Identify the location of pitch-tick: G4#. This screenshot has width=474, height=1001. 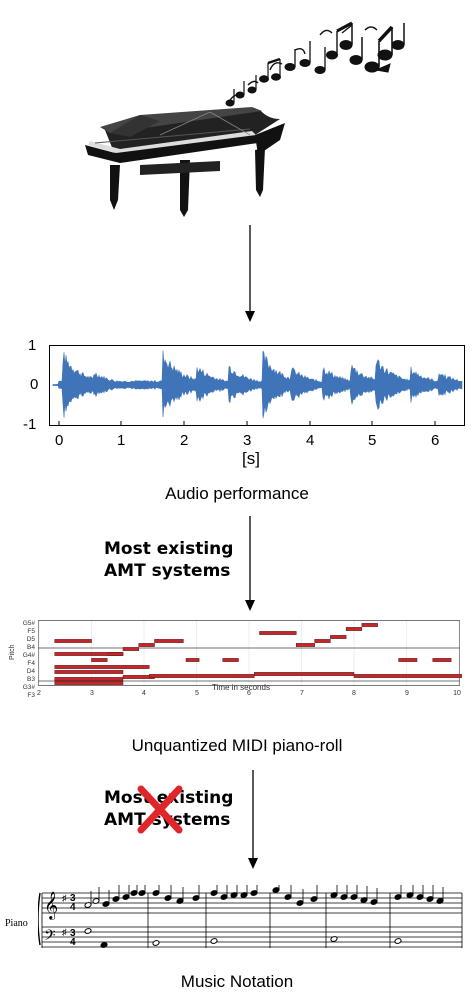
(29, 655).